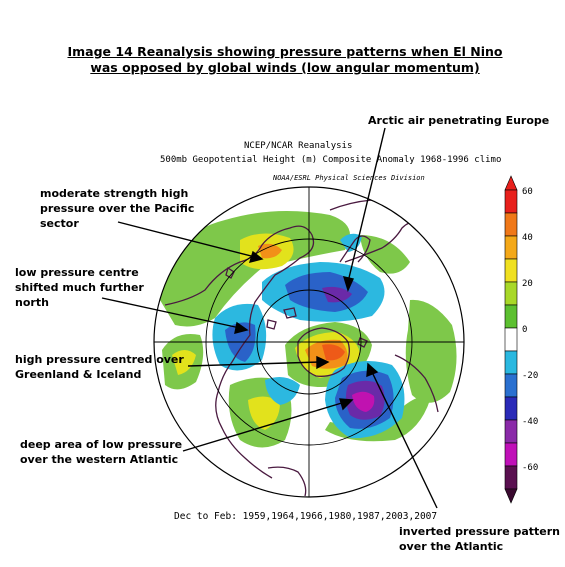 The image size is (565, 567). I want to click on annotation-low-north-line-2: shifted much further, so click(79, 287).